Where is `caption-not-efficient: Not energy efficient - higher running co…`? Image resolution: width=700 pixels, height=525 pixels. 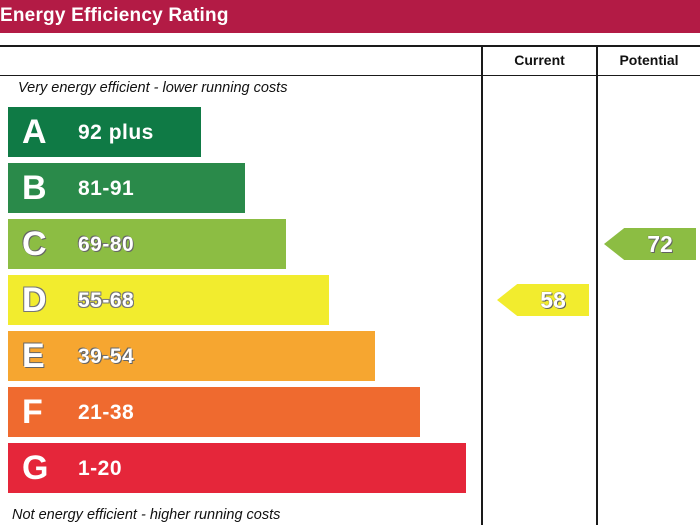
caption-not-efficient: Not energy efficient - higher running co… is located at coordinates (146, 515).